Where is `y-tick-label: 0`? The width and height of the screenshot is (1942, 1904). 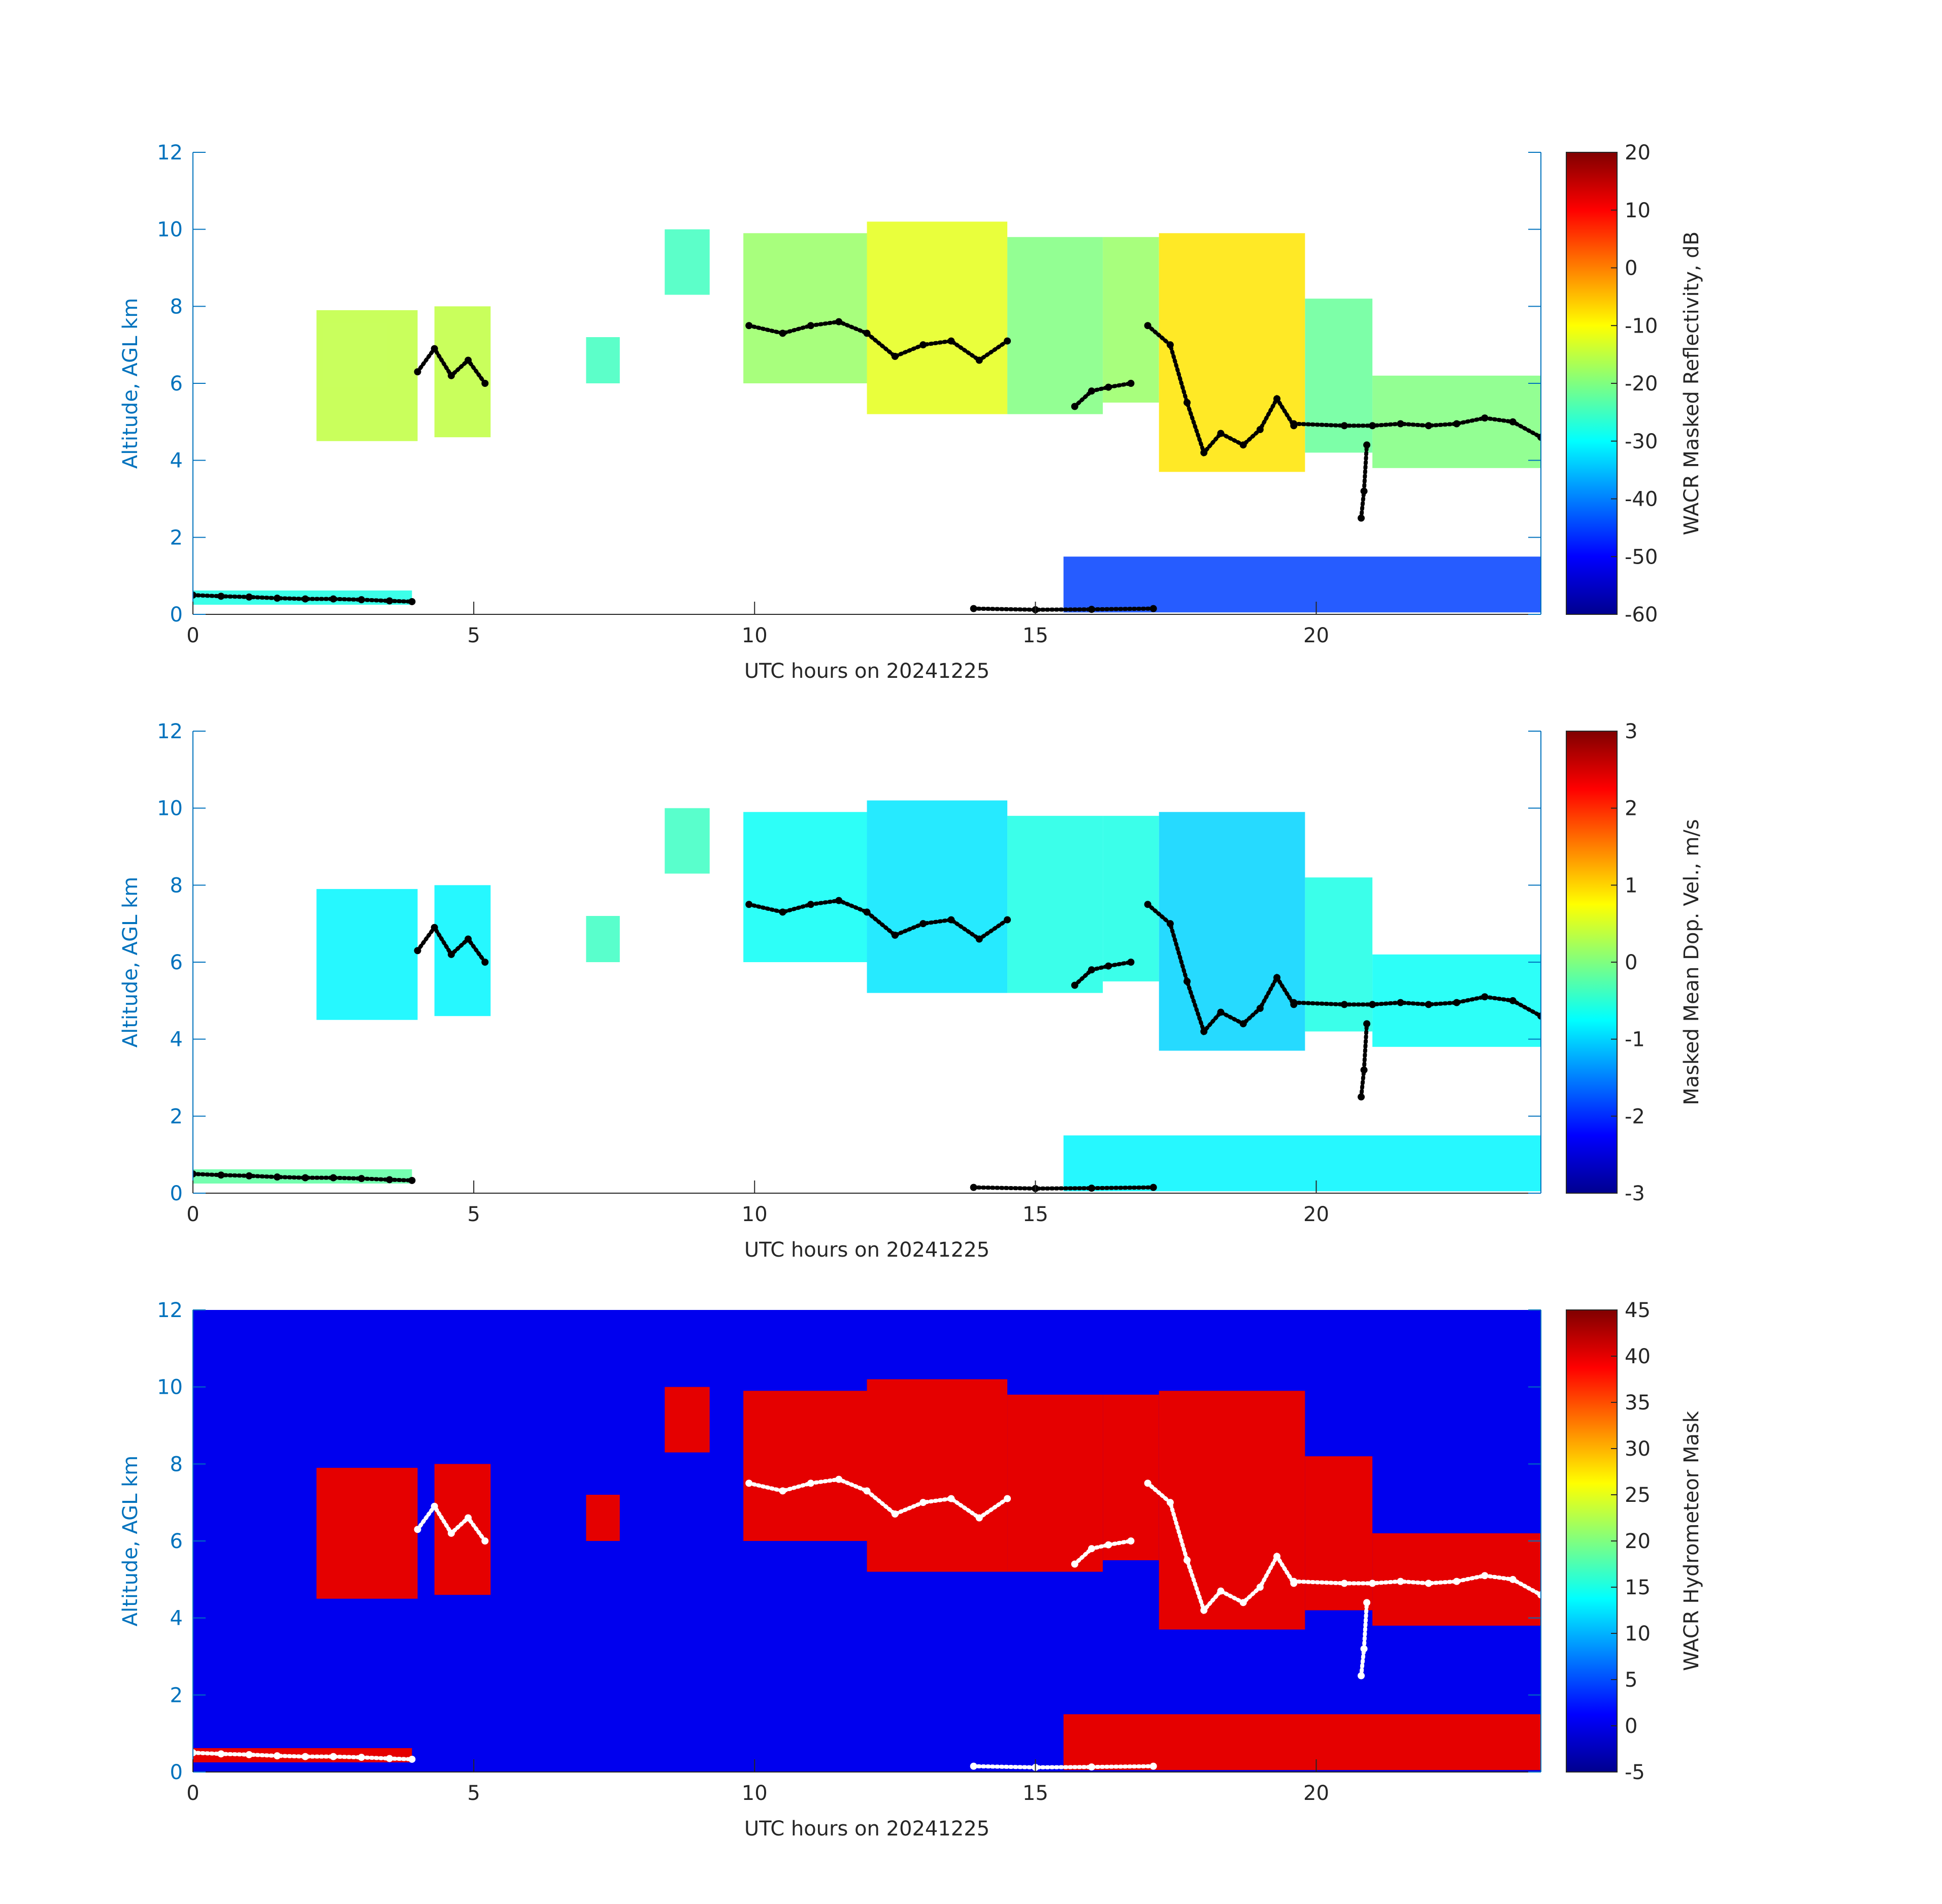 y-tick-label: 0 is located at coordinates (176, 1773).